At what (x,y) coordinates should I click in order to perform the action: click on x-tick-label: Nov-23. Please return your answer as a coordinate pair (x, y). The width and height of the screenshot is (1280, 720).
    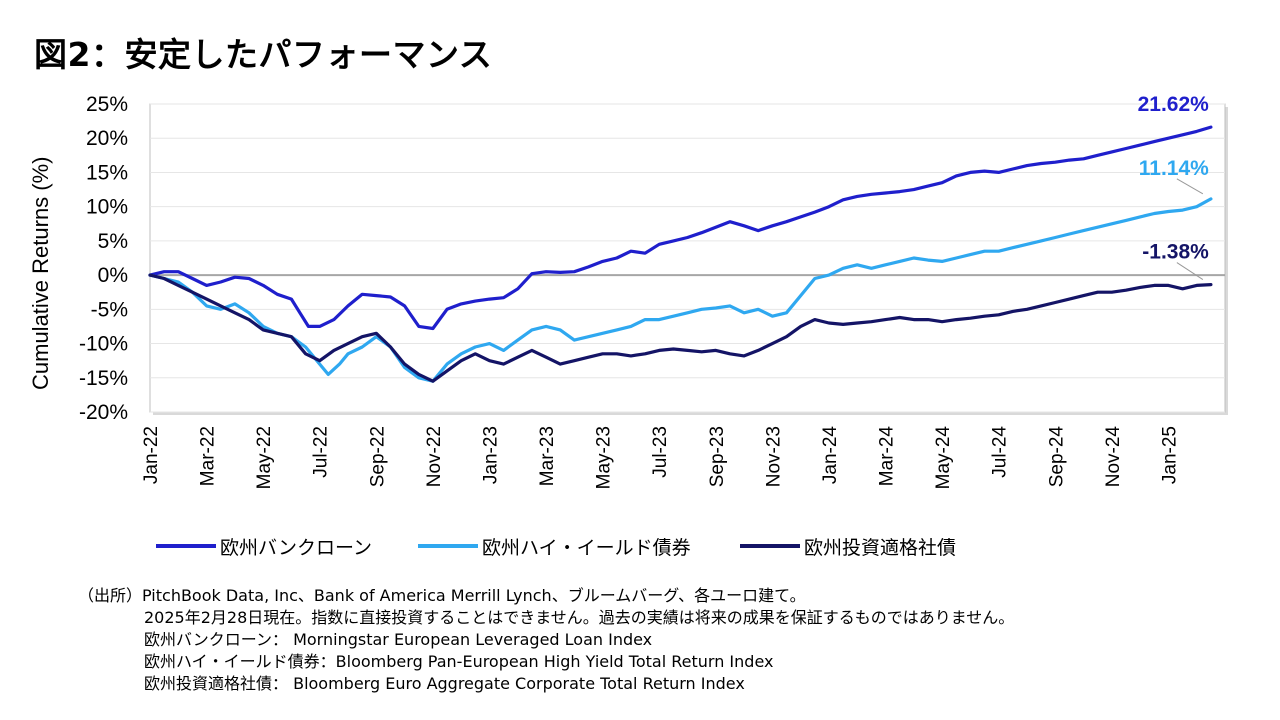
    Looking at the image, I should click on (773, 456).